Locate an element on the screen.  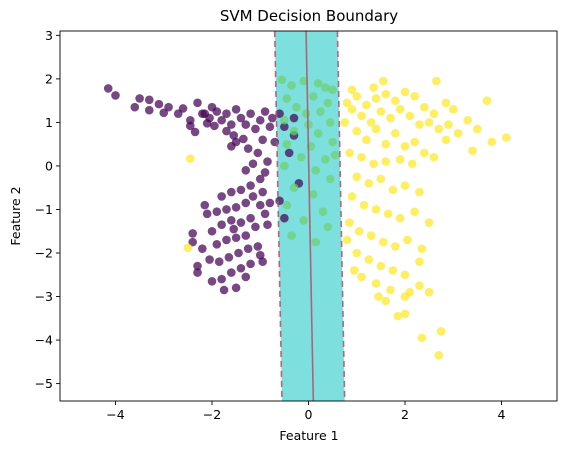
x-axis-label: Feature 1 is located at coordinates (308, 435).